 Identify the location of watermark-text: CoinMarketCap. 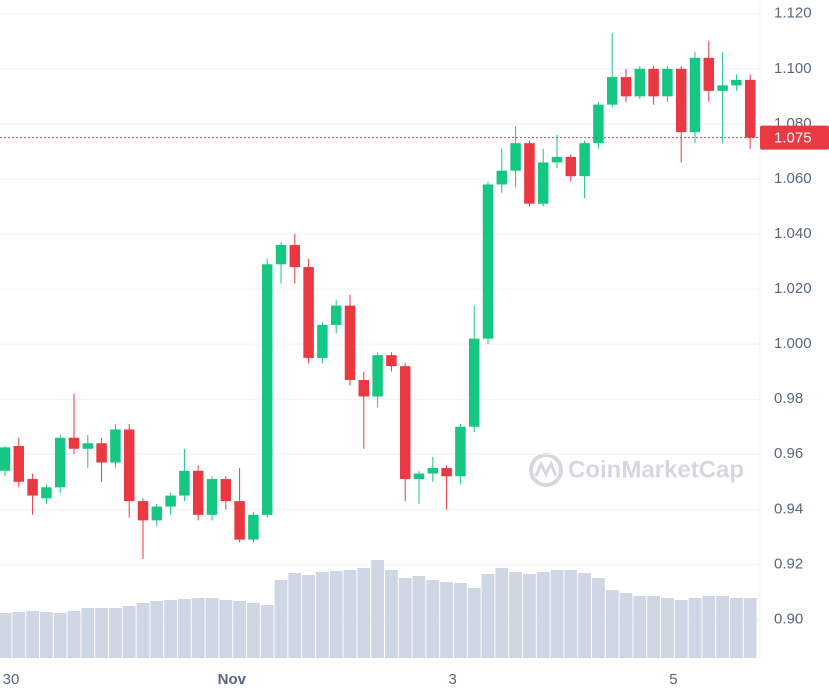
(656, 469).